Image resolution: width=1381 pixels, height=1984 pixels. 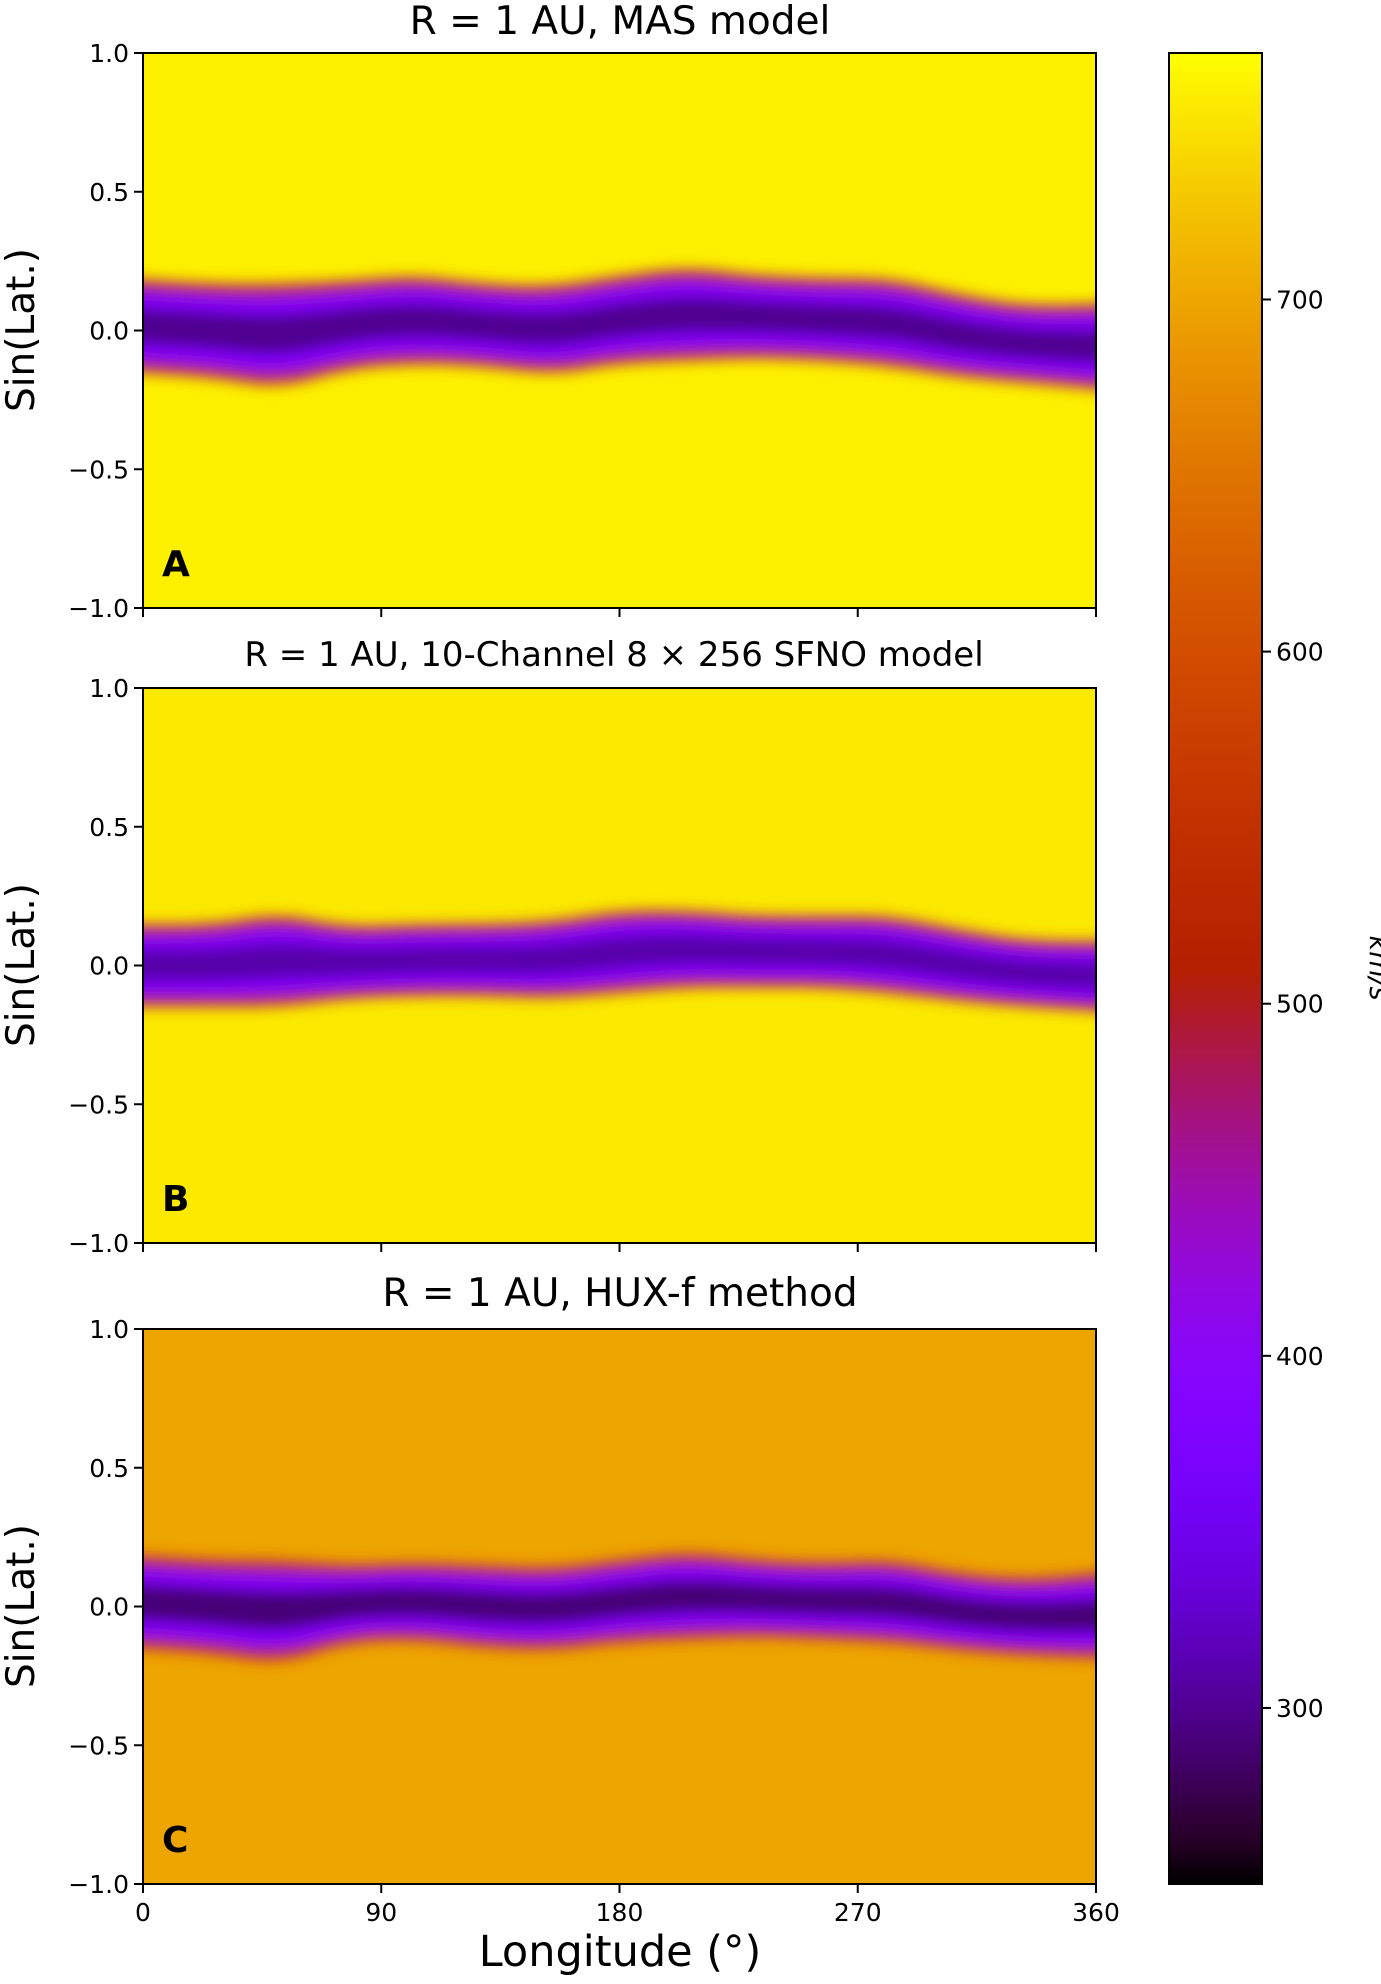 I want to click on panel-a-y-ticks: 1.0 0.5 0.0 −0.5 −1.0, so click(x=105, y=331).